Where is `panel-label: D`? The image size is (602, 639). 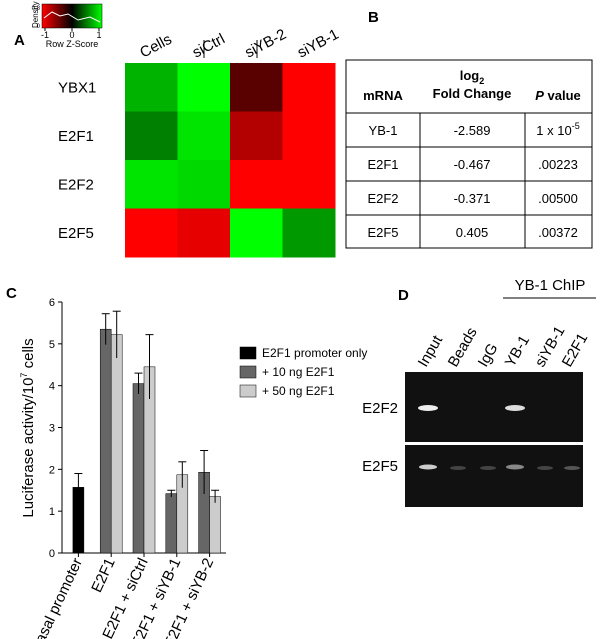 panel-label: D is located at coordinates (403, 295).